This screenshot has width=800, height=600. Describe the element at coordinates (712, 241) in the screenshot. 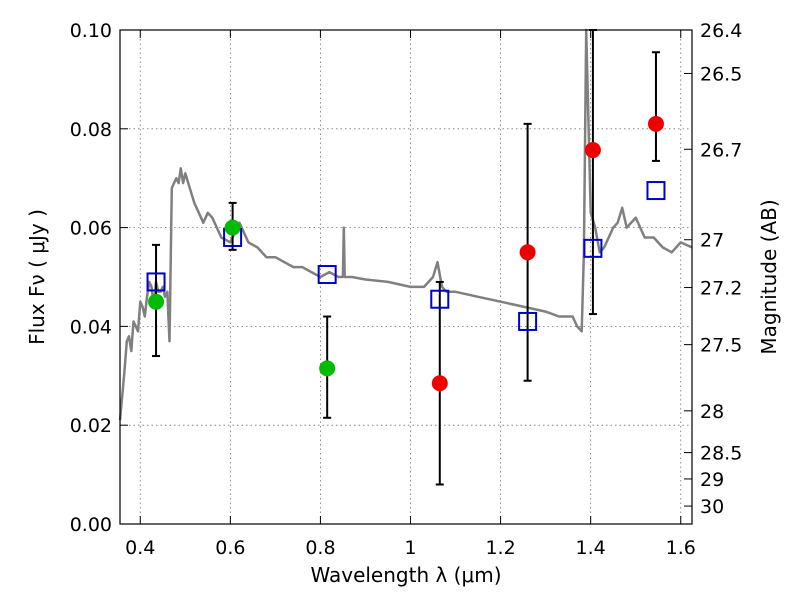

I see `y2-tick-label: 27` at that location.